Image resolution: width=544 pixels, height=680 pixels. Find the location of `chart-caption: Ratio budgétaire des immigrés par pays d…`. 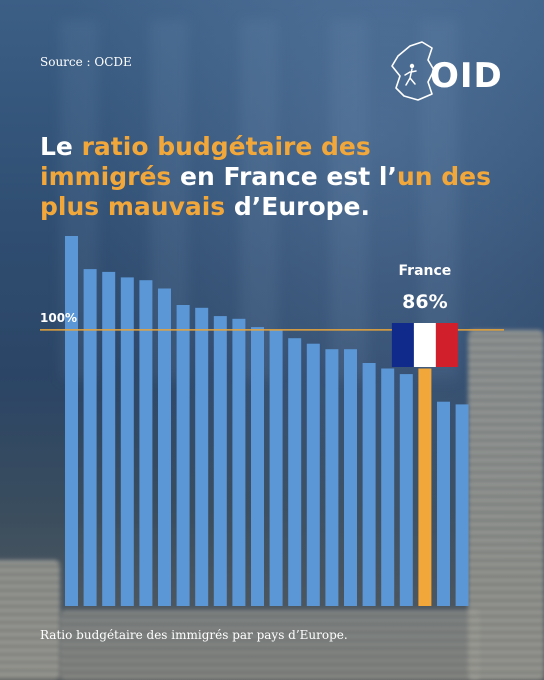

chart-caption: Ratio budgétaire des immigrés par pays d… is located at coordinates (194, 635).